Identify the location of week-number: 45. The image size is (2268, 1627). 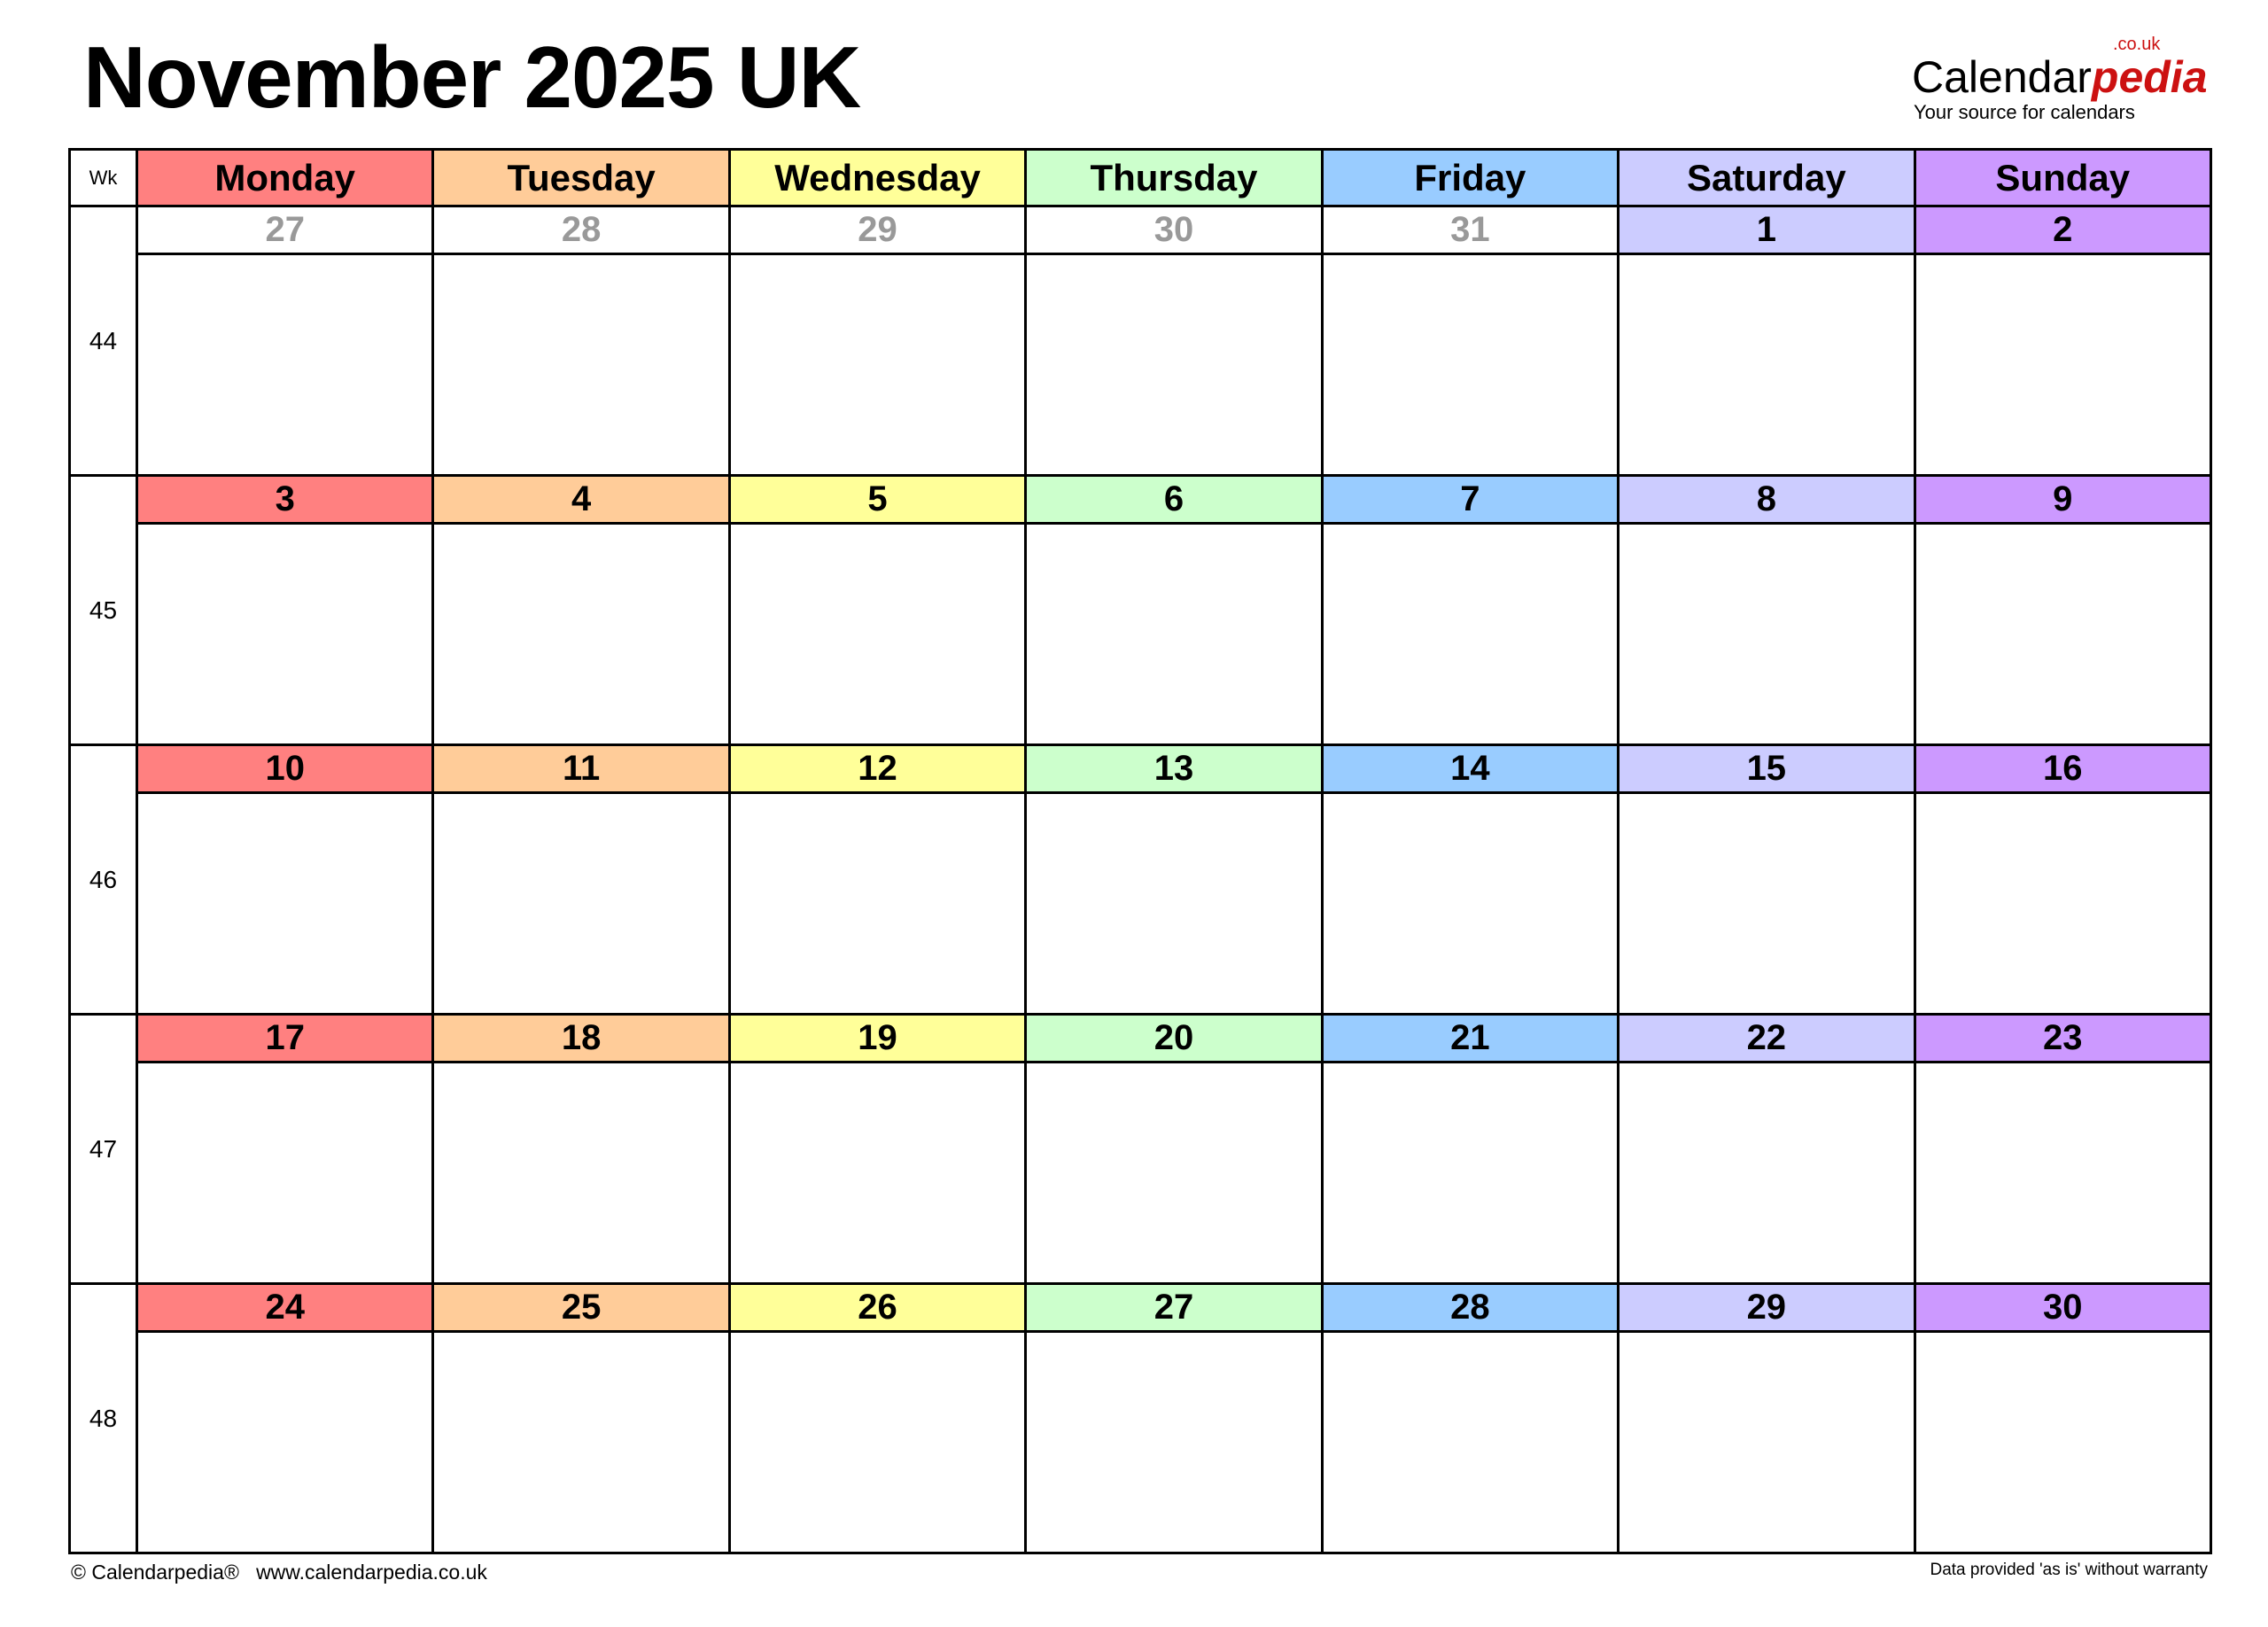
(103, 610).